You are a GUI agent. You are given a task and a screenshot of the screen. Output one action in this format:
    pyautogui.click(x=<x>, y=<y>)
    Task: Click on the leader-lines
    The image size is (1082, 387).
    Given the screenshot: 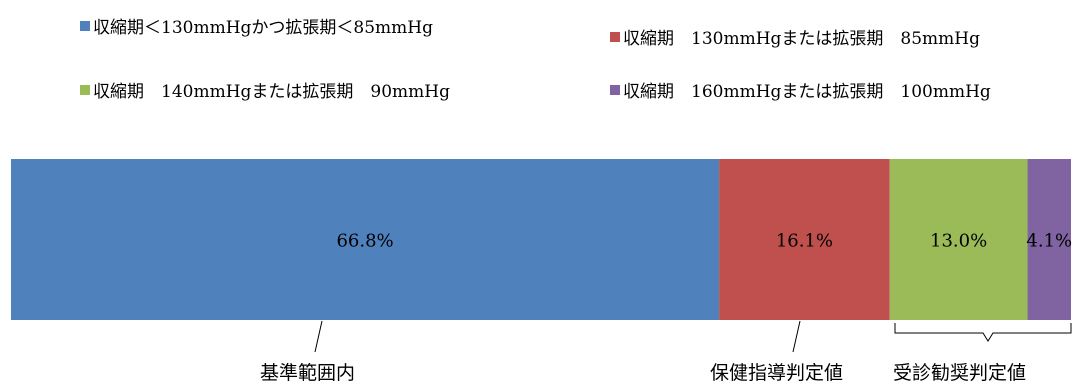 What is the action you would take?
    pyautogui.click(x=693, y=336)
    